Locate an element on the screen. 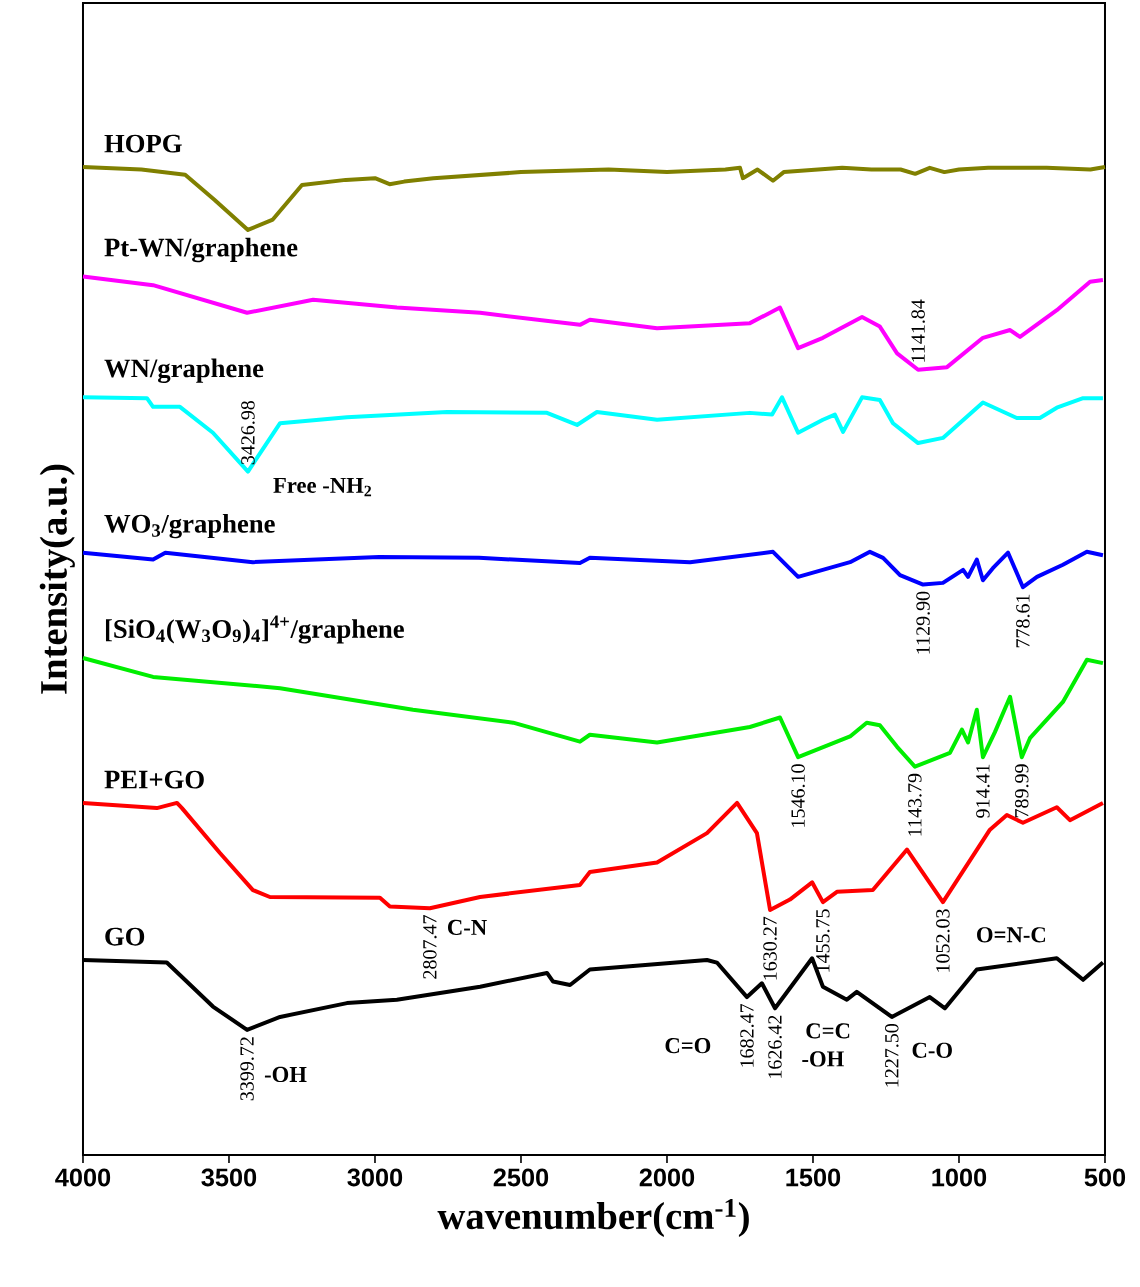  annotation: 3399.72 is located at coordinates (247, 1069).